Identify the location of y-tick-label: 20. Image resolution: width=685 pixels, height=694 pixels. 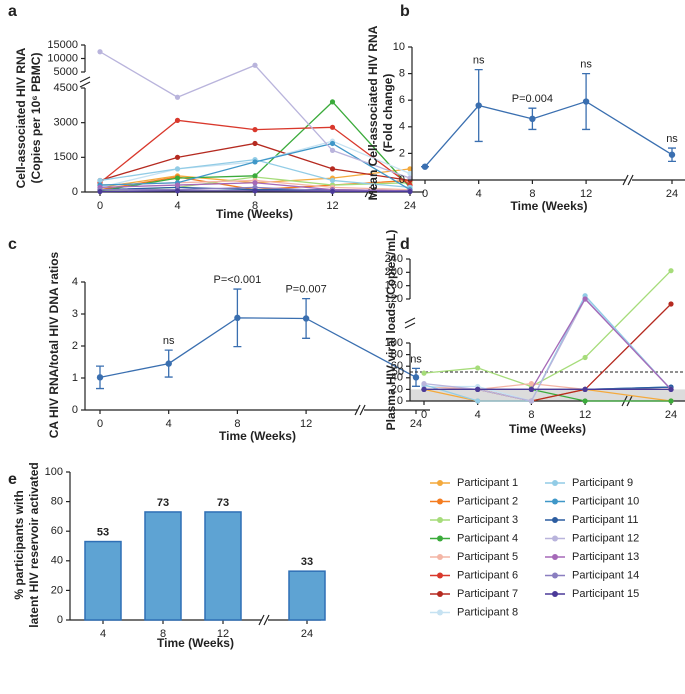
(397, 389).